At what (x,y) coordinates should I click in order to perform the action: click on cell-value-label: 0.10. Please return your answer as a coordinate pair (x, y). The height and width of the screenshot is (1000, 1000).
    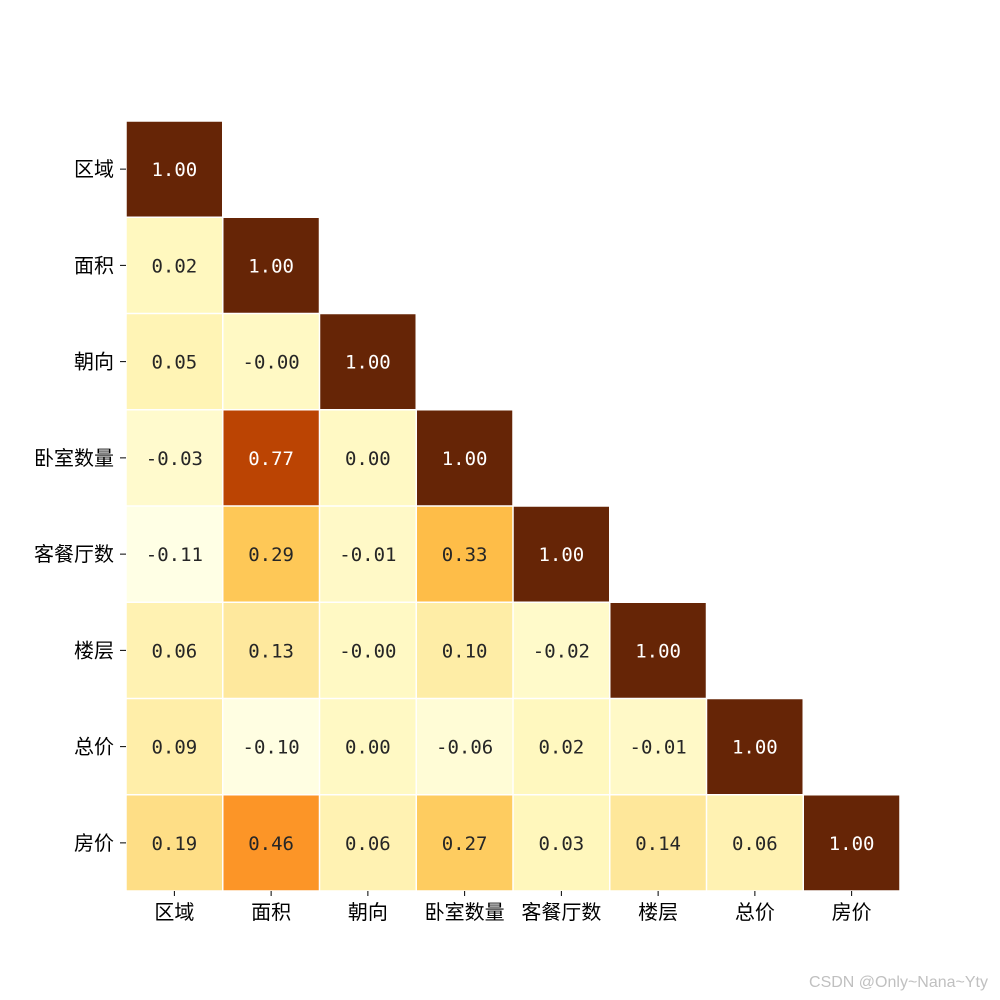
    Looking at the image, I should click on (465, 651).